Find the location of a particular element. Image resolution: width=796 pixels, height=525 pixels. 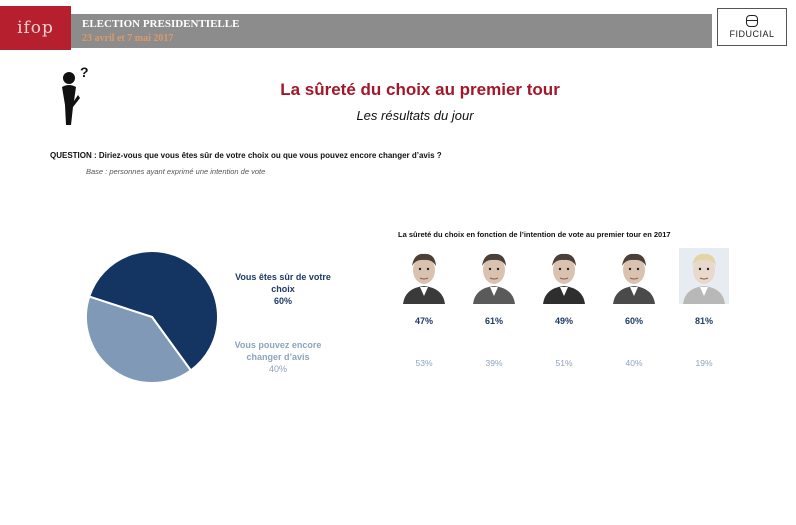

pie-slice-sure is located at coordinates (153, 311).